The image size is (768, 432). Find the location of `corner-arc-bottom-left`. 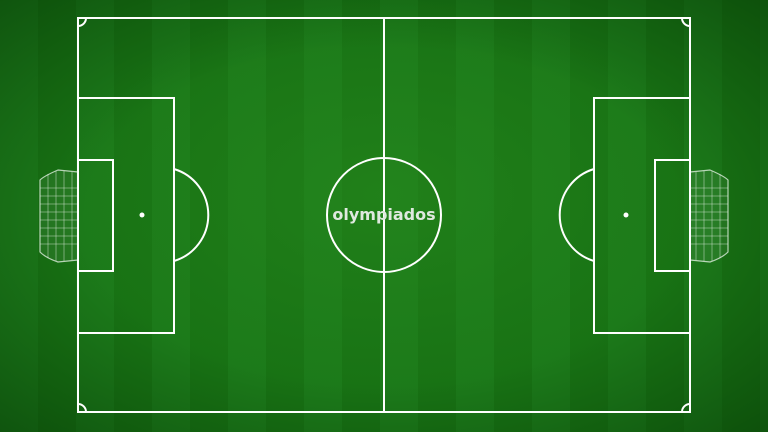

corner-arc-bottom-left is located at coordinates (82, 408).